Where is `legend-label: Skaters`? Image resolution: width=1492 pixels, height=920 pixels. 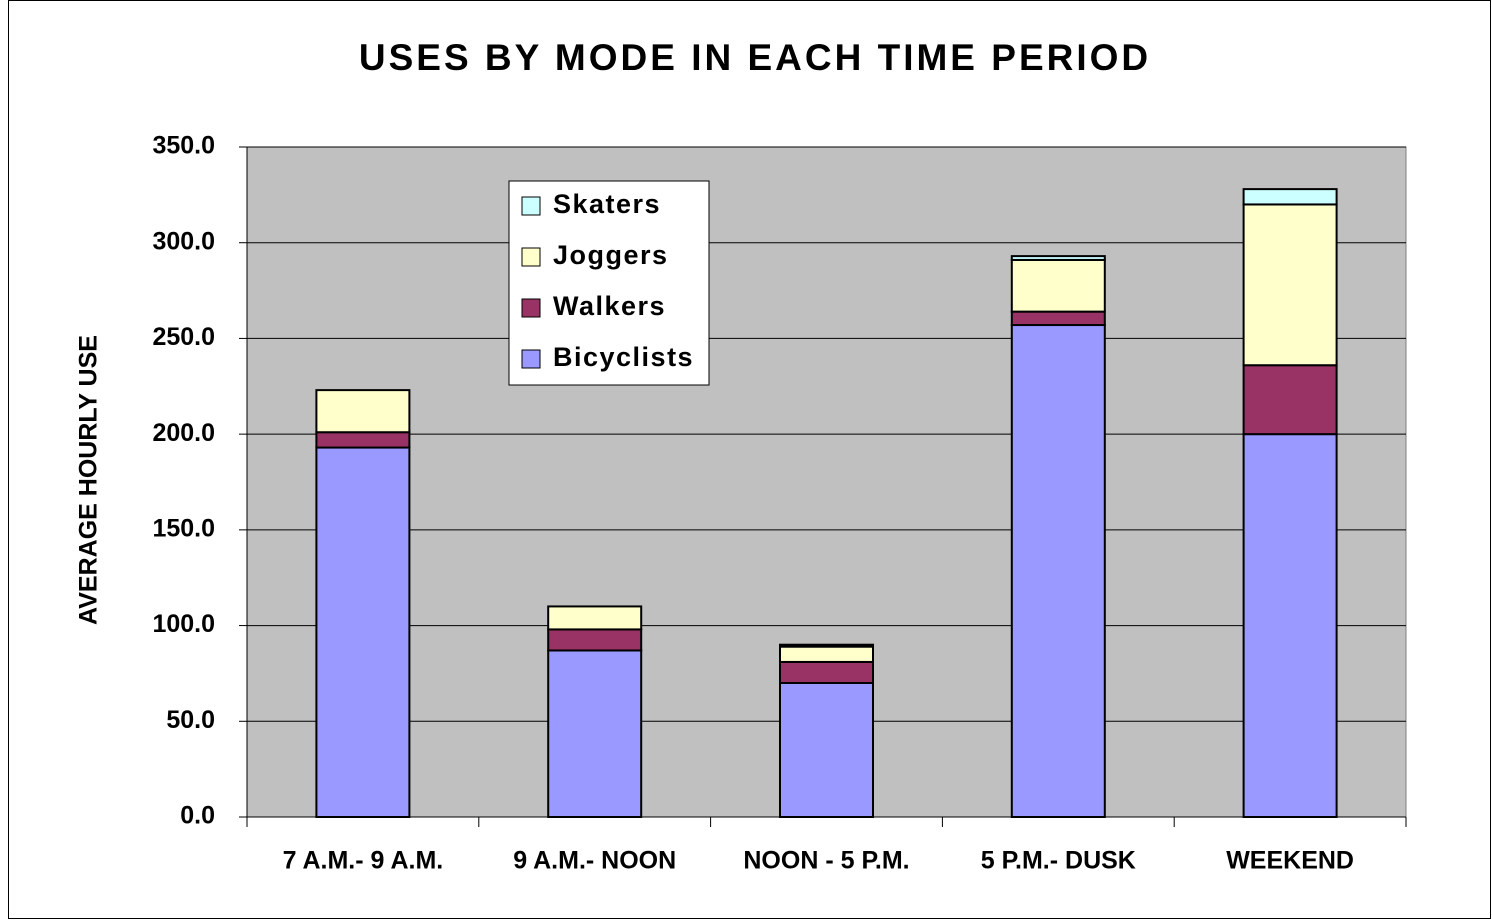 legend-label: Skaters is located at coordinates (607, 204).